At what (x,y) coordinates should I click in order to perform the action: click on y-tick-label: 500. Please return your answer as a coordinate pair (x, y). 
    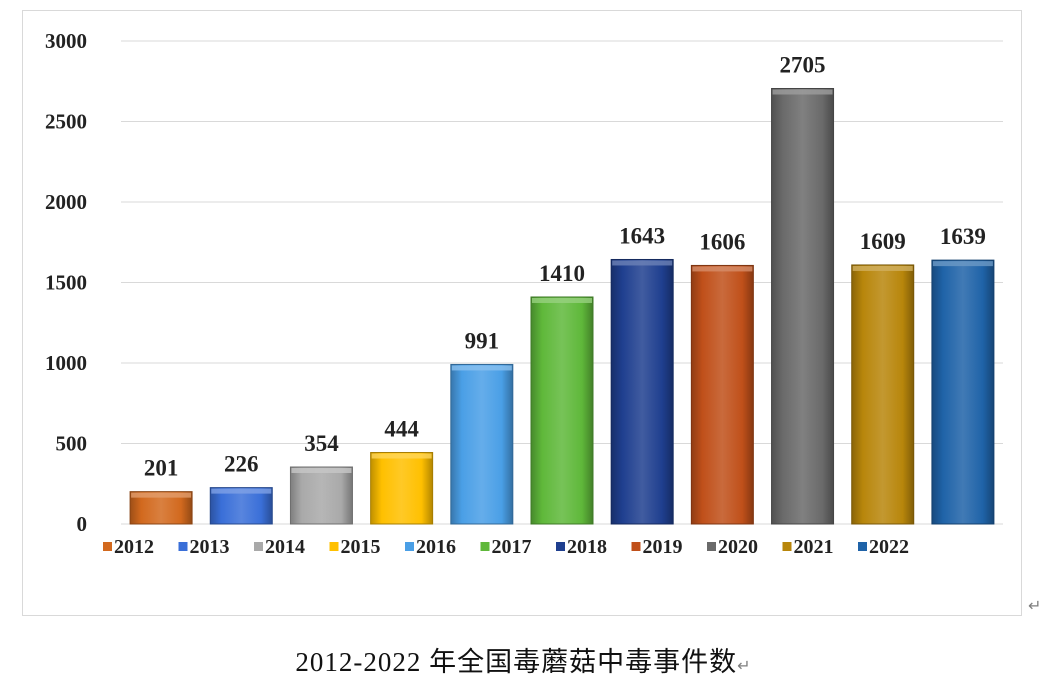
    Looking at the image, I should click on (72, 444).